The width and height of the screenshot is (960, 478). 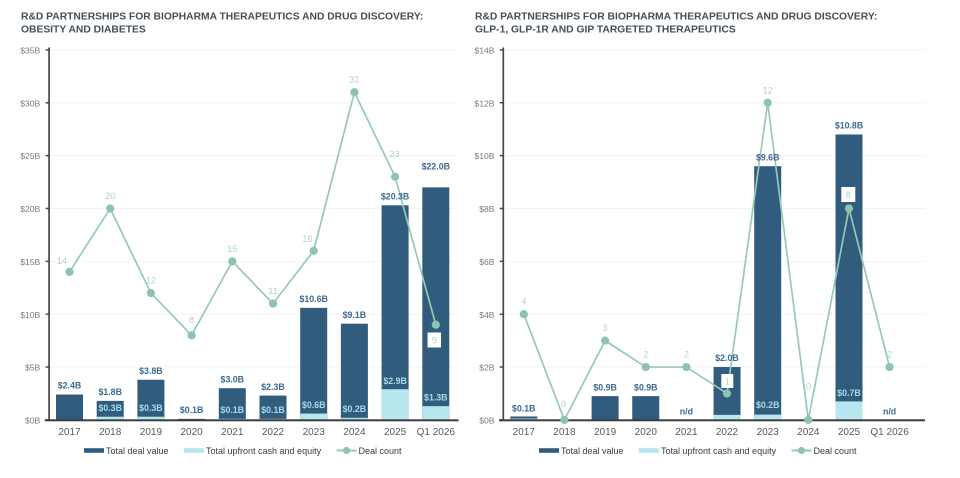 What do you see at coordinates (849, 126) in the screenshot?
I see `svg-text: $10.8B` at bounding box center [849, 126].